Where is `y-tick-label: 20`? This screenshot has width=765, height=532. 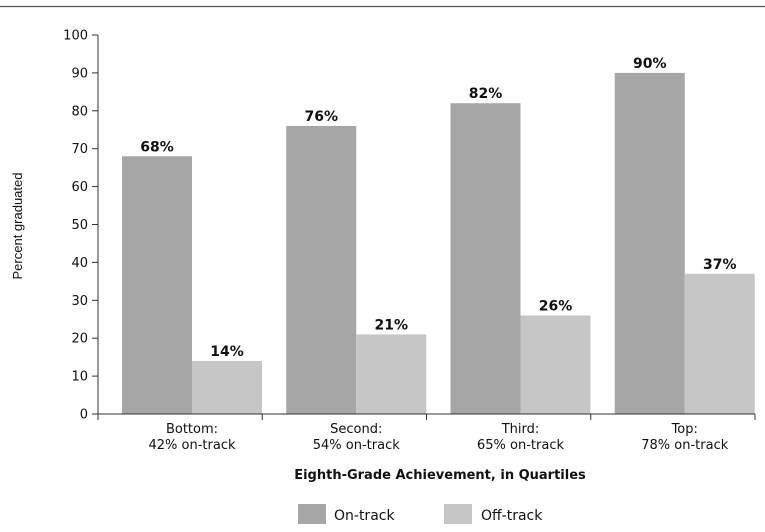
y-tick-label: 20 is located at coordinates (79, 339).